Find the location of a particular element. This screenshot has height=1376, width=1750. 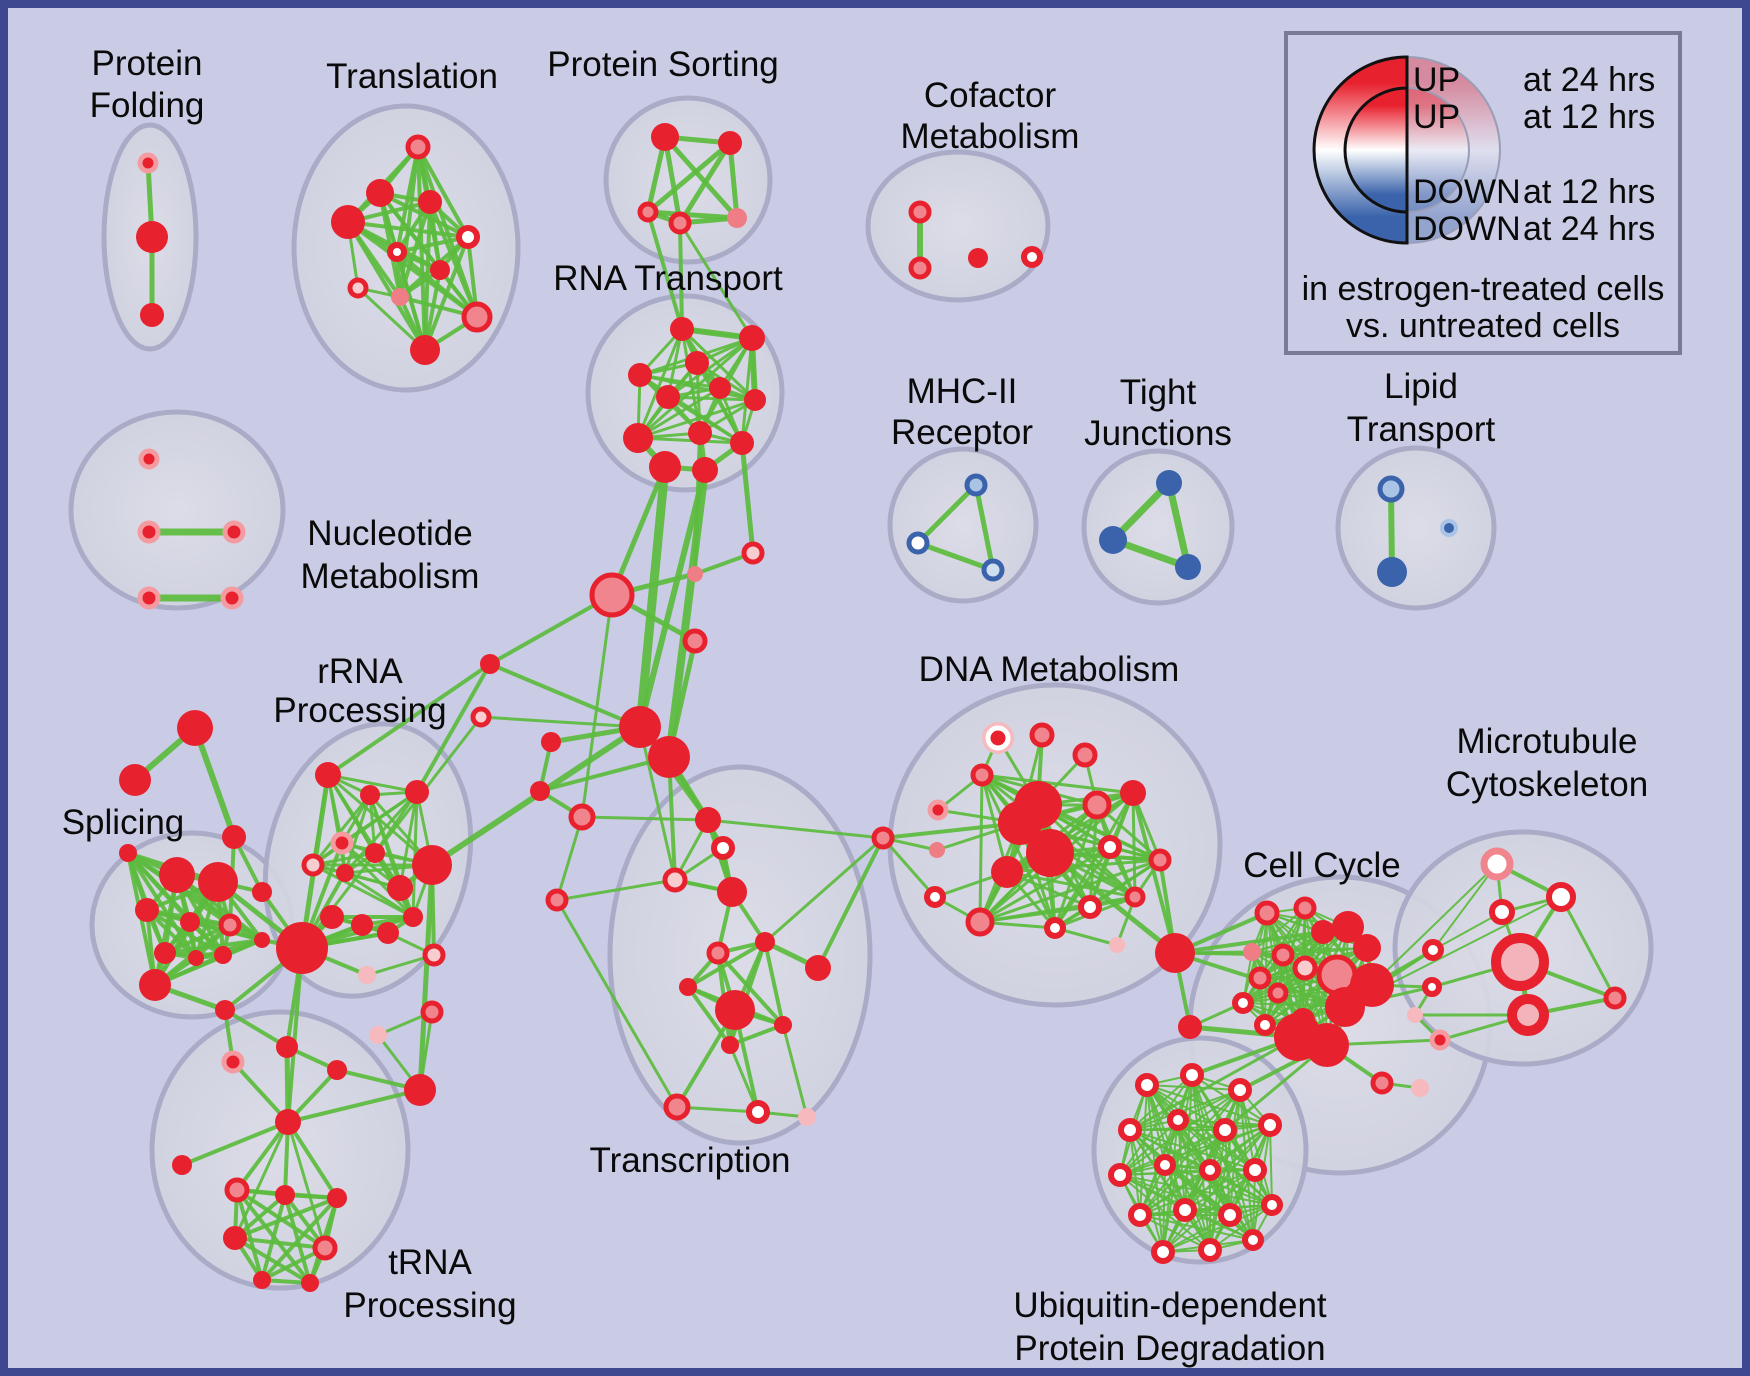

legend-direction-3: DOWN is located at coordinates (1467, 229).